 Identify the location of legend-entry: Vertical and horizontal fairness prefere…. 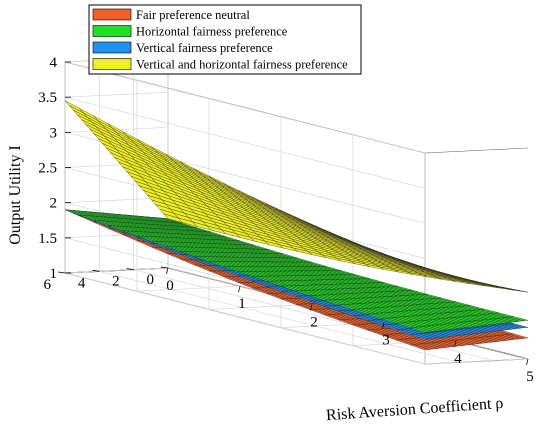
(242, 65).